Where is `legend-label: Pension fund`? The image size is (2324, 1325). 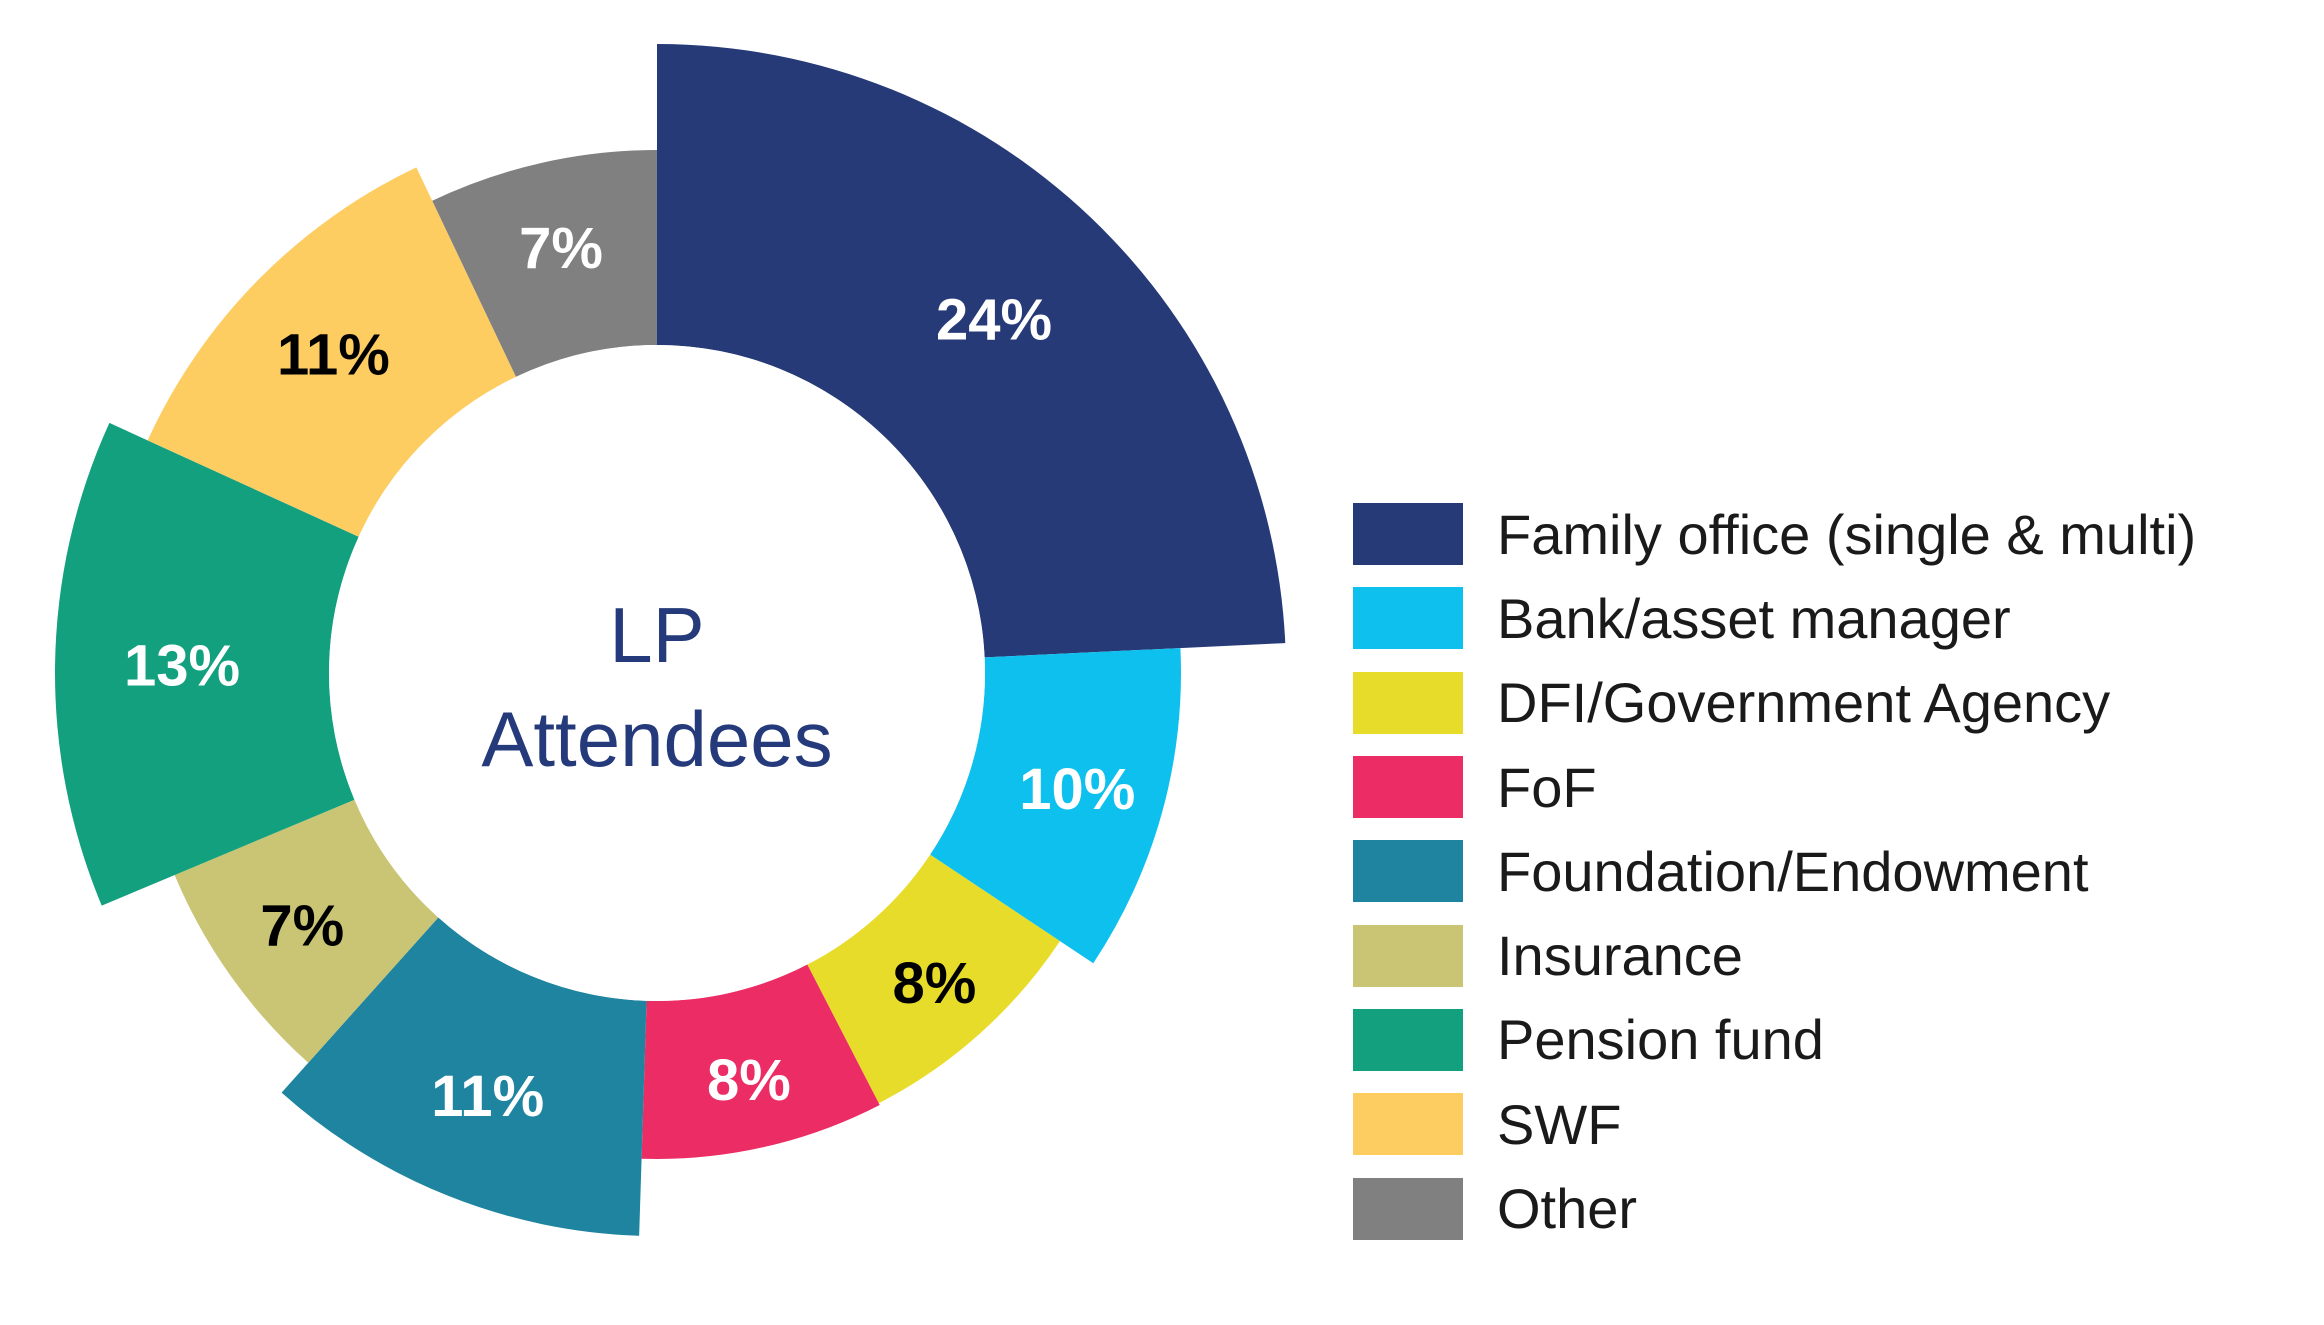
legend-label: Pension fund is located at coordinates (1660, 1040).